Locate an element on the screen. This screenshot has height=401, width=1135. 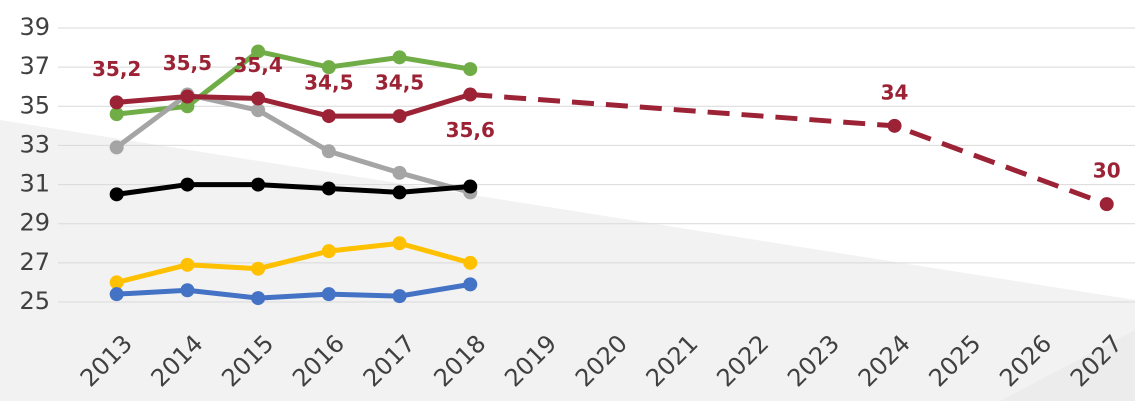
y-tick-label: 33 is located at coordinates (34, 144).